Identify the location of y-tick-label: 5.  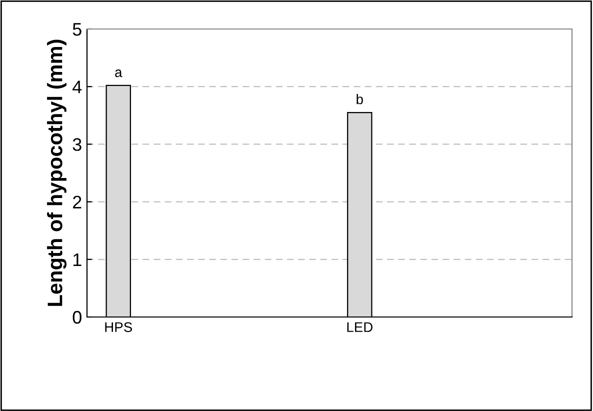
(77, 29).